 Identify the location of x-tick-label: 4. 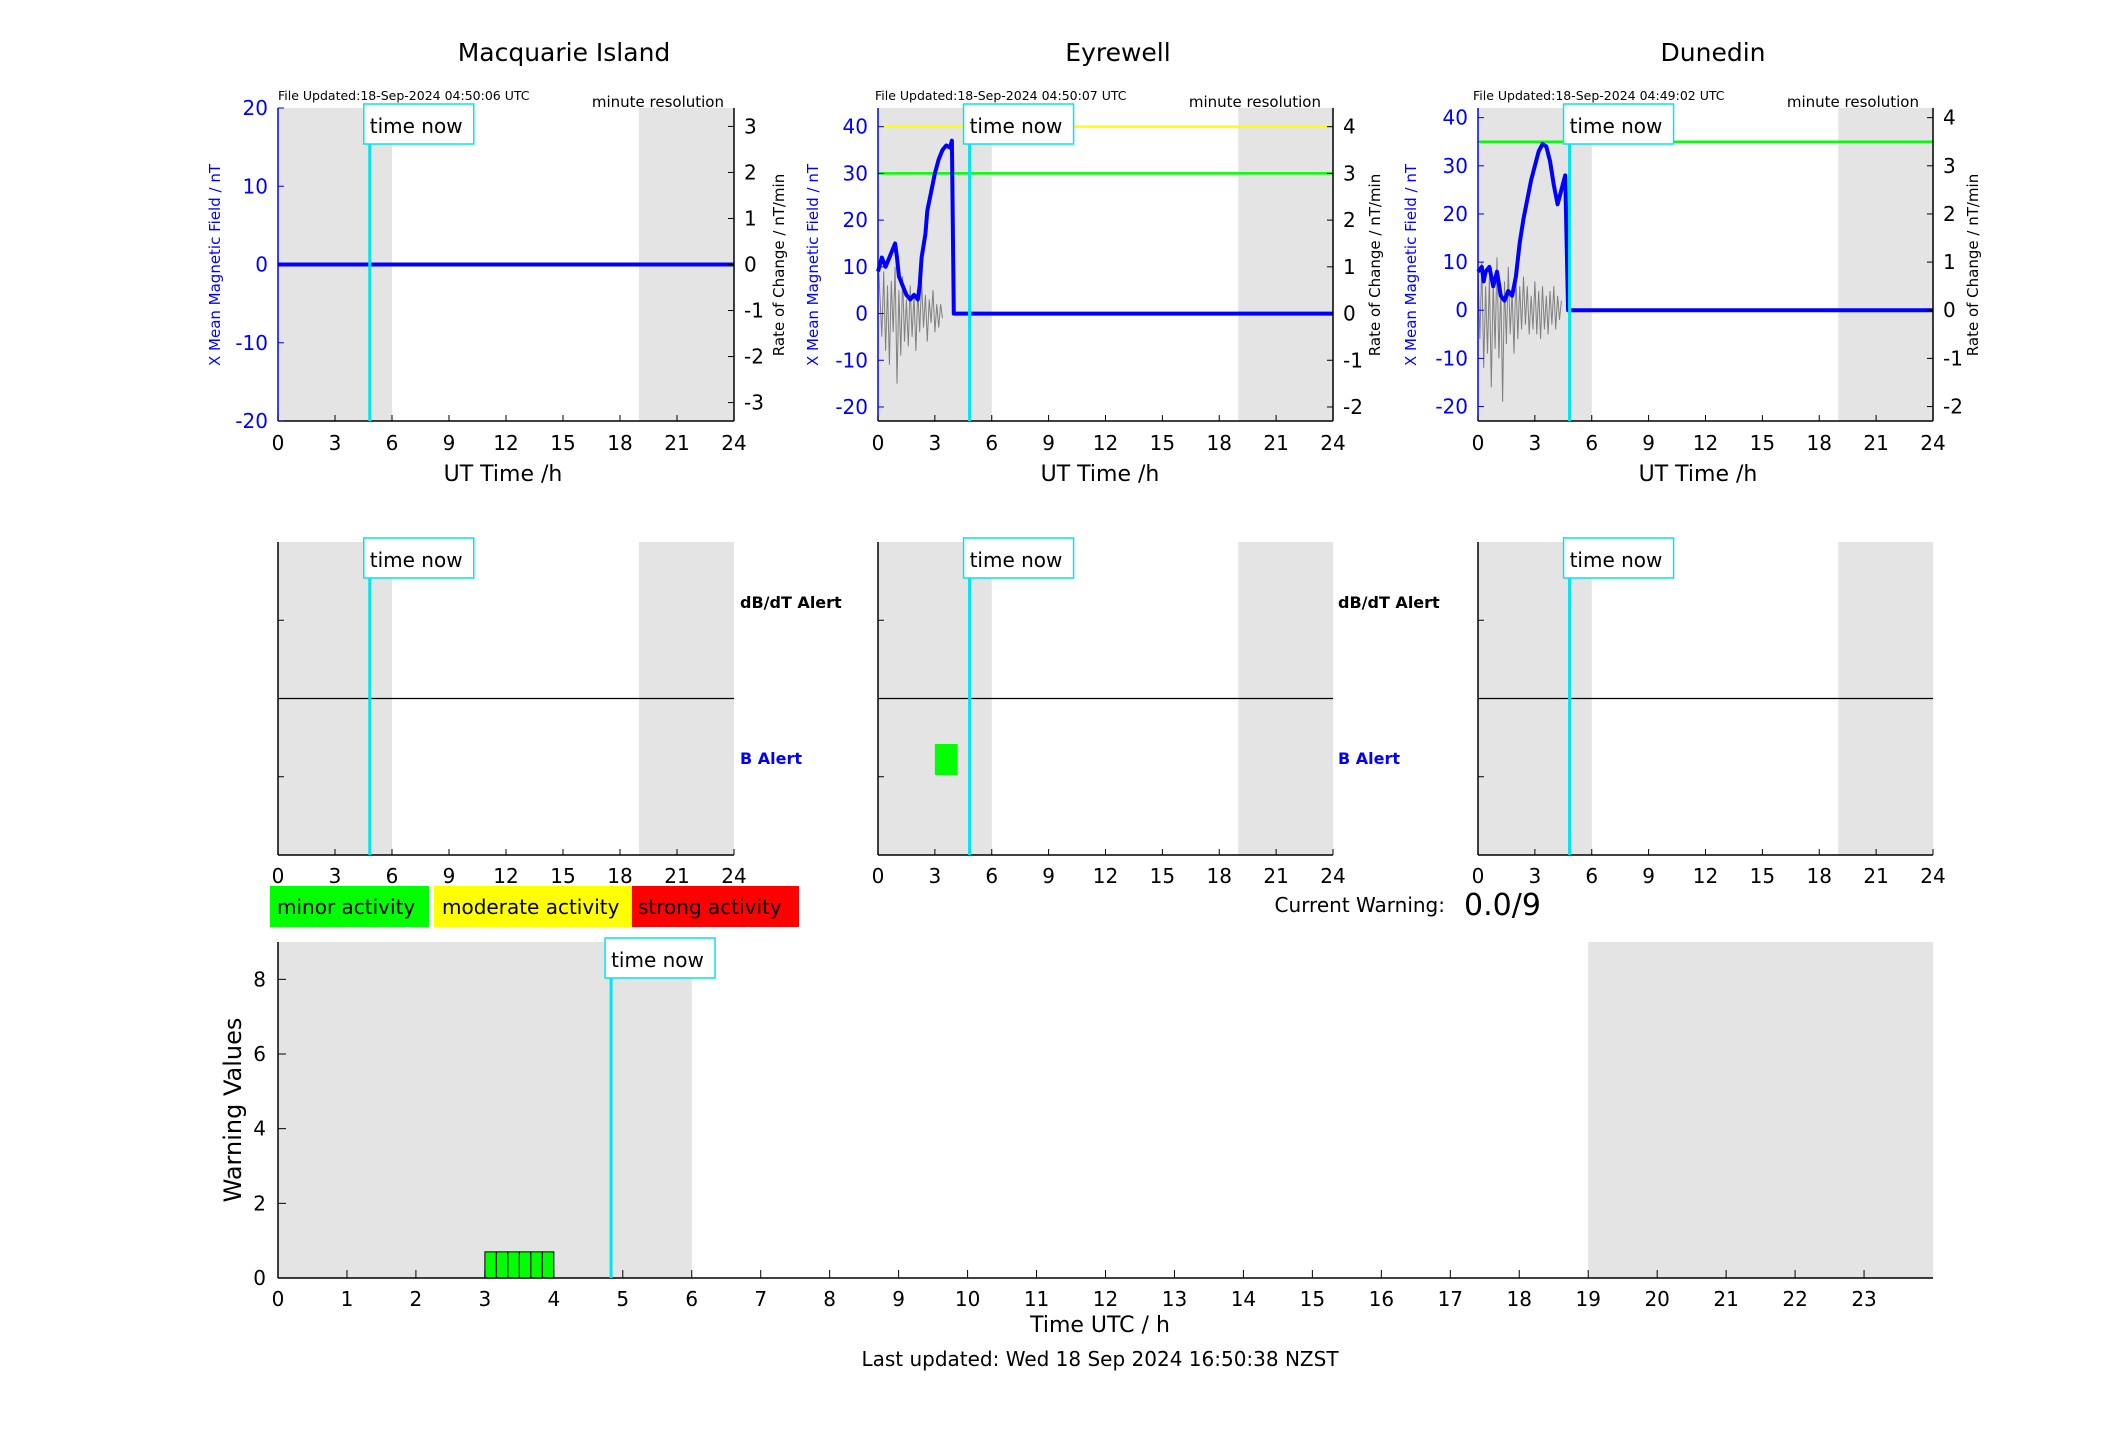
(553, 1299).